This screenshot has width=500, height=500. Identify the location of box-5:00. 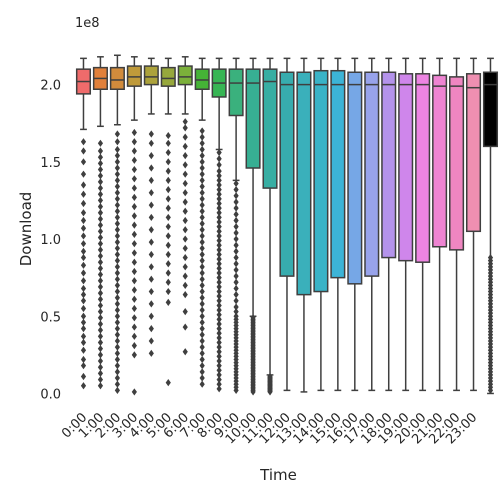
(168, 222).